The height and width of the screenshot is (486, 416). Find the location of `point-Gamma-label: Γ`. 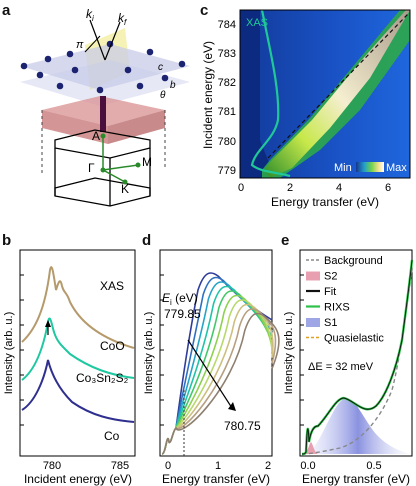

point-Gamma-label: Γ is located at coordinates (91, 168).